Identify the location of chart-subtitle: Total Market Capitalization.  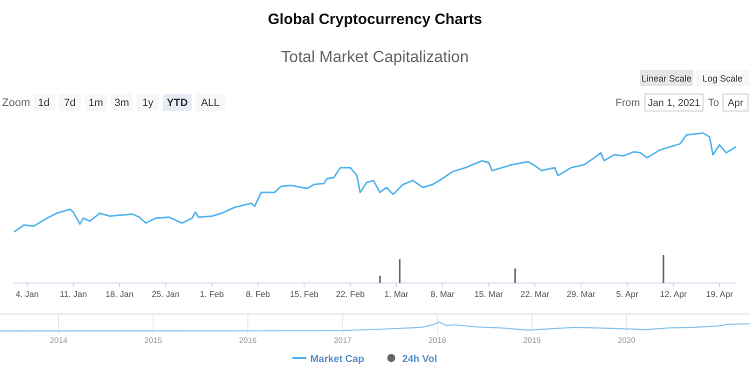
(375, 57).